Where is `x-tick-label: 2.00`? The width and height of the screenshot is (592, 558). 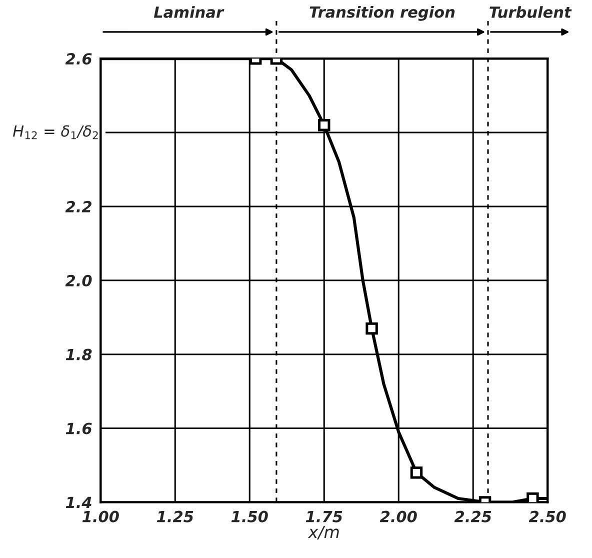 x-tick-label: 2.00 is located at coordinates (398, 516).